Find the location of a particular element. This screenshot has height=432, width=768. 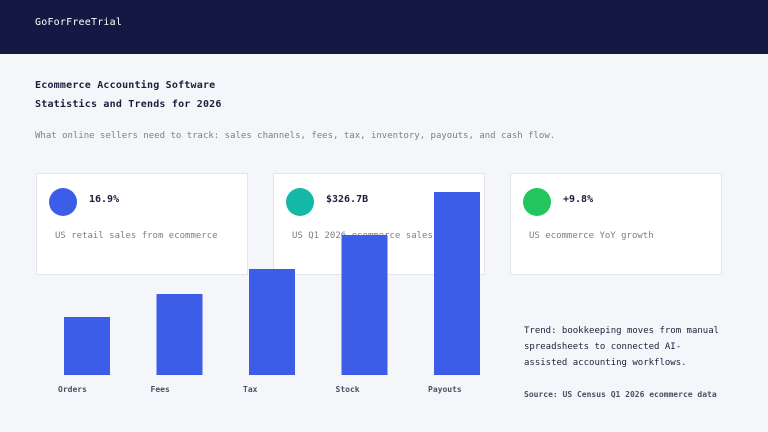

stat-label: US retail sales from ecommerce is located at coordinates (136, 236).